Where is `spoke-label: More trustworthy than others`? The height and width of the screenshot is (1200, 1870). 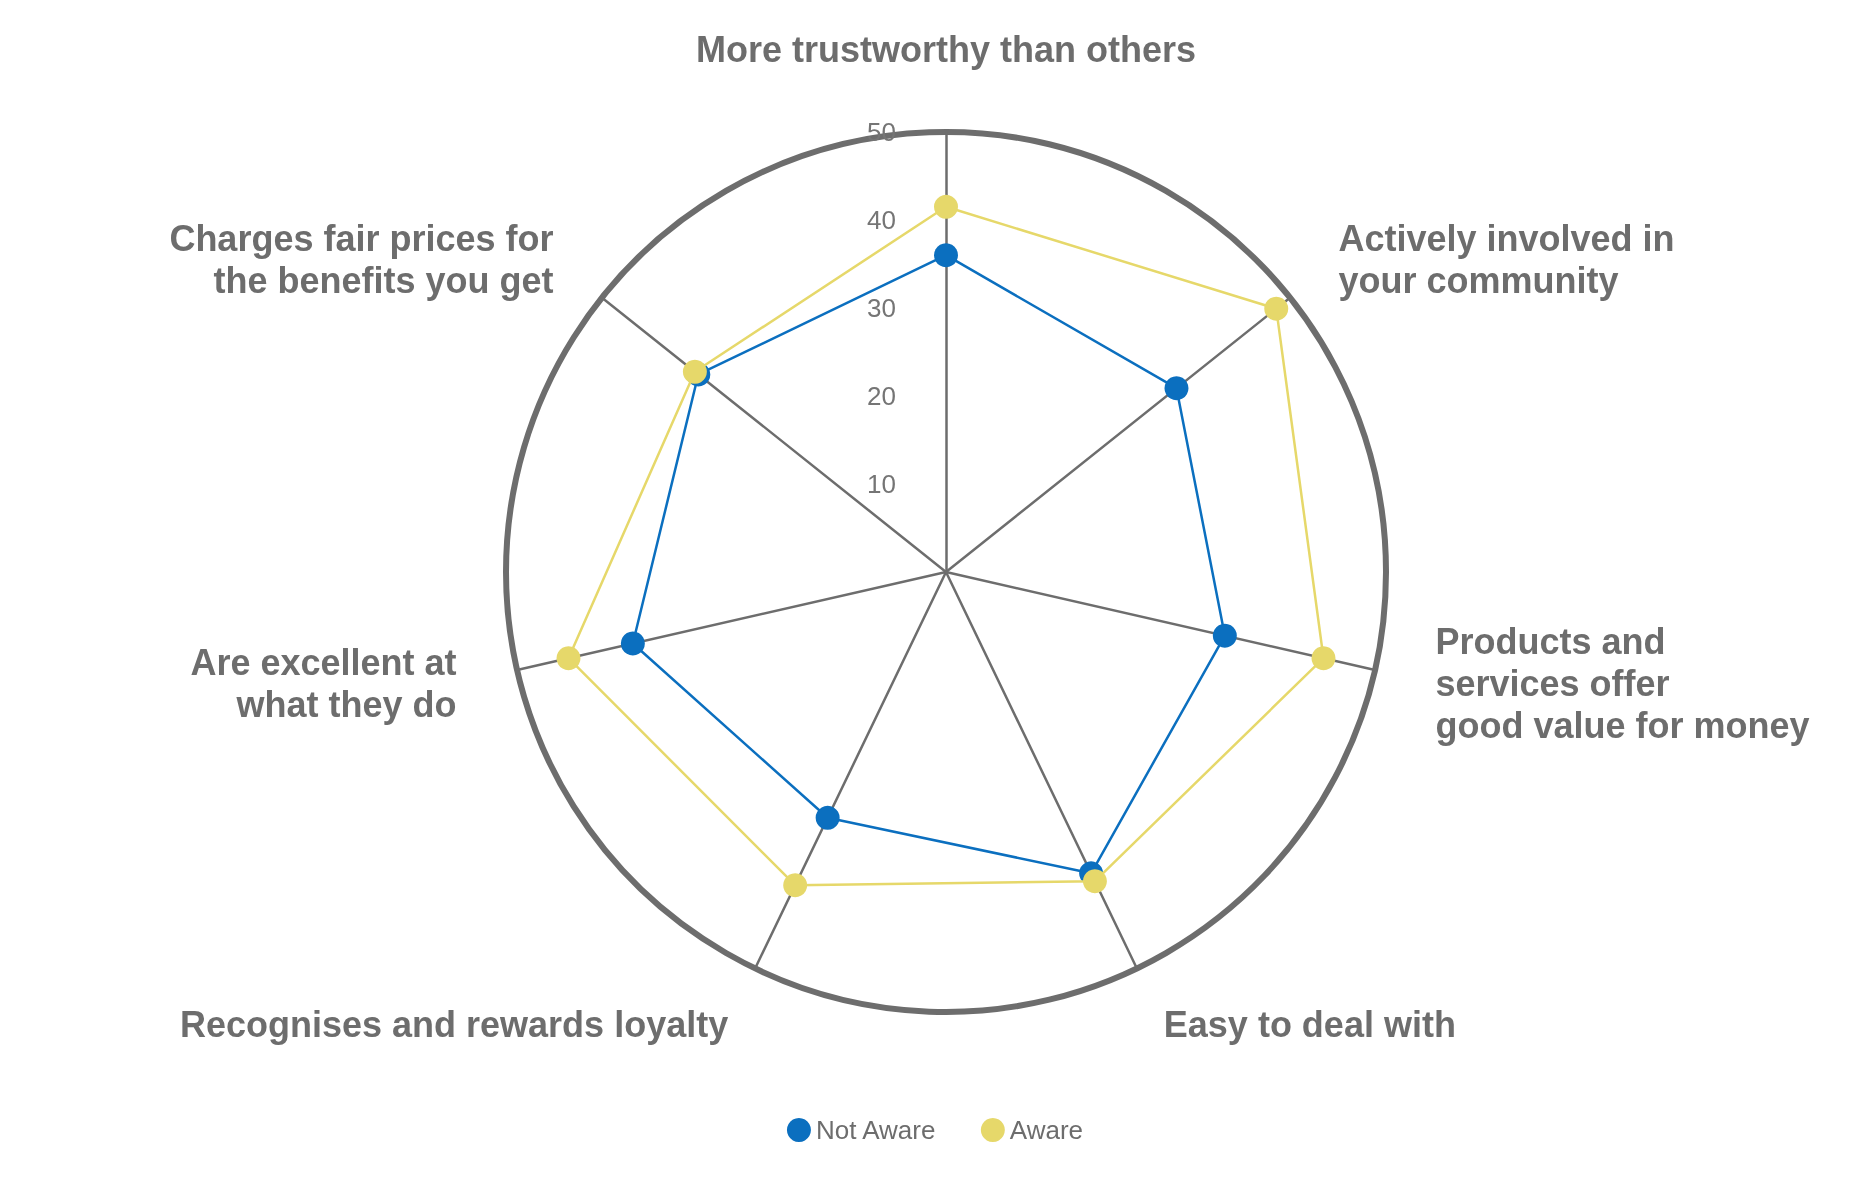
spoke-label: More trustworthy than others is located at coordinates (946, 49).